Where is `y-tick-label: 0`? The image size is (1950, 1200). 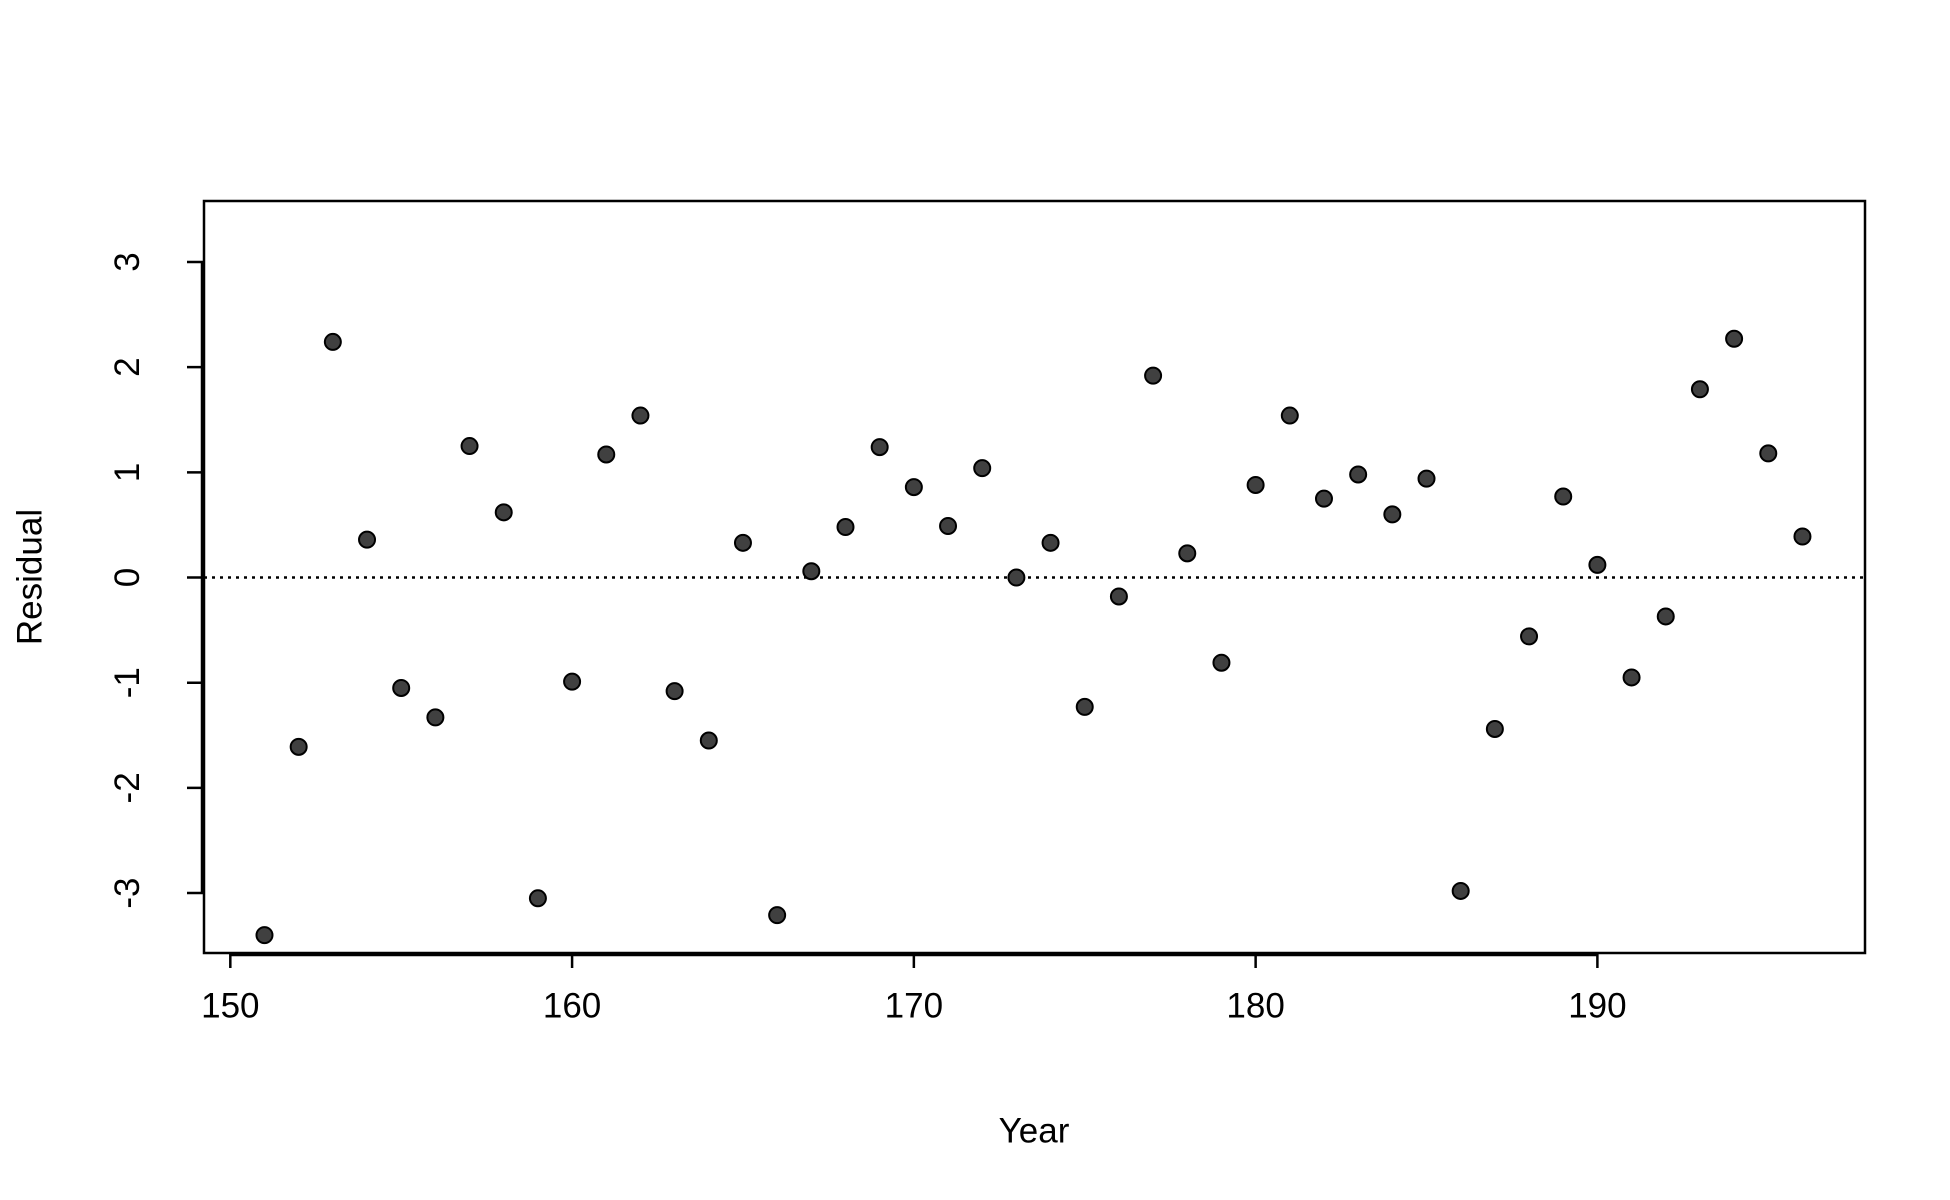 y-tick-label: 0 is located at coordinates (127, 577).